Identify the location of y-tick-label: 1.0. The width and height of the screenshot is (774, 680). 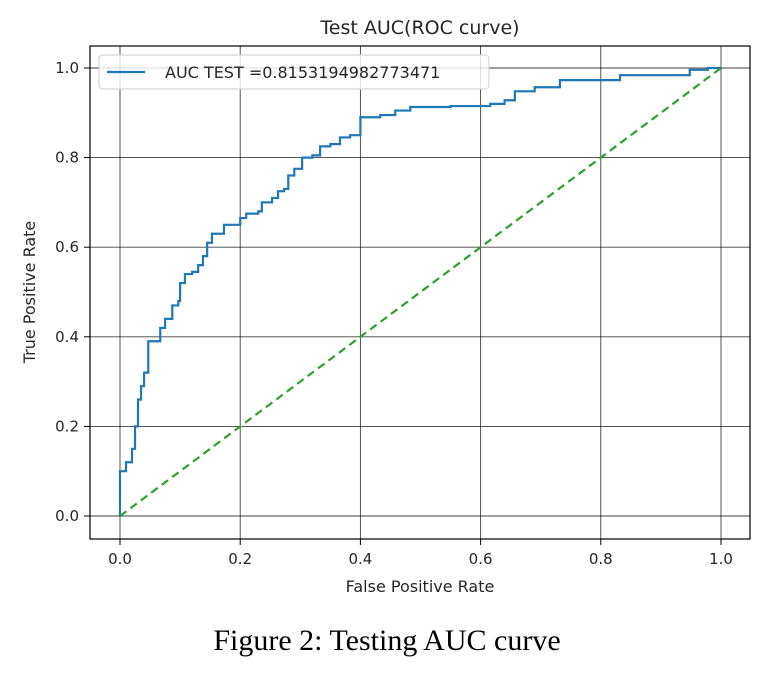
(67, 68).